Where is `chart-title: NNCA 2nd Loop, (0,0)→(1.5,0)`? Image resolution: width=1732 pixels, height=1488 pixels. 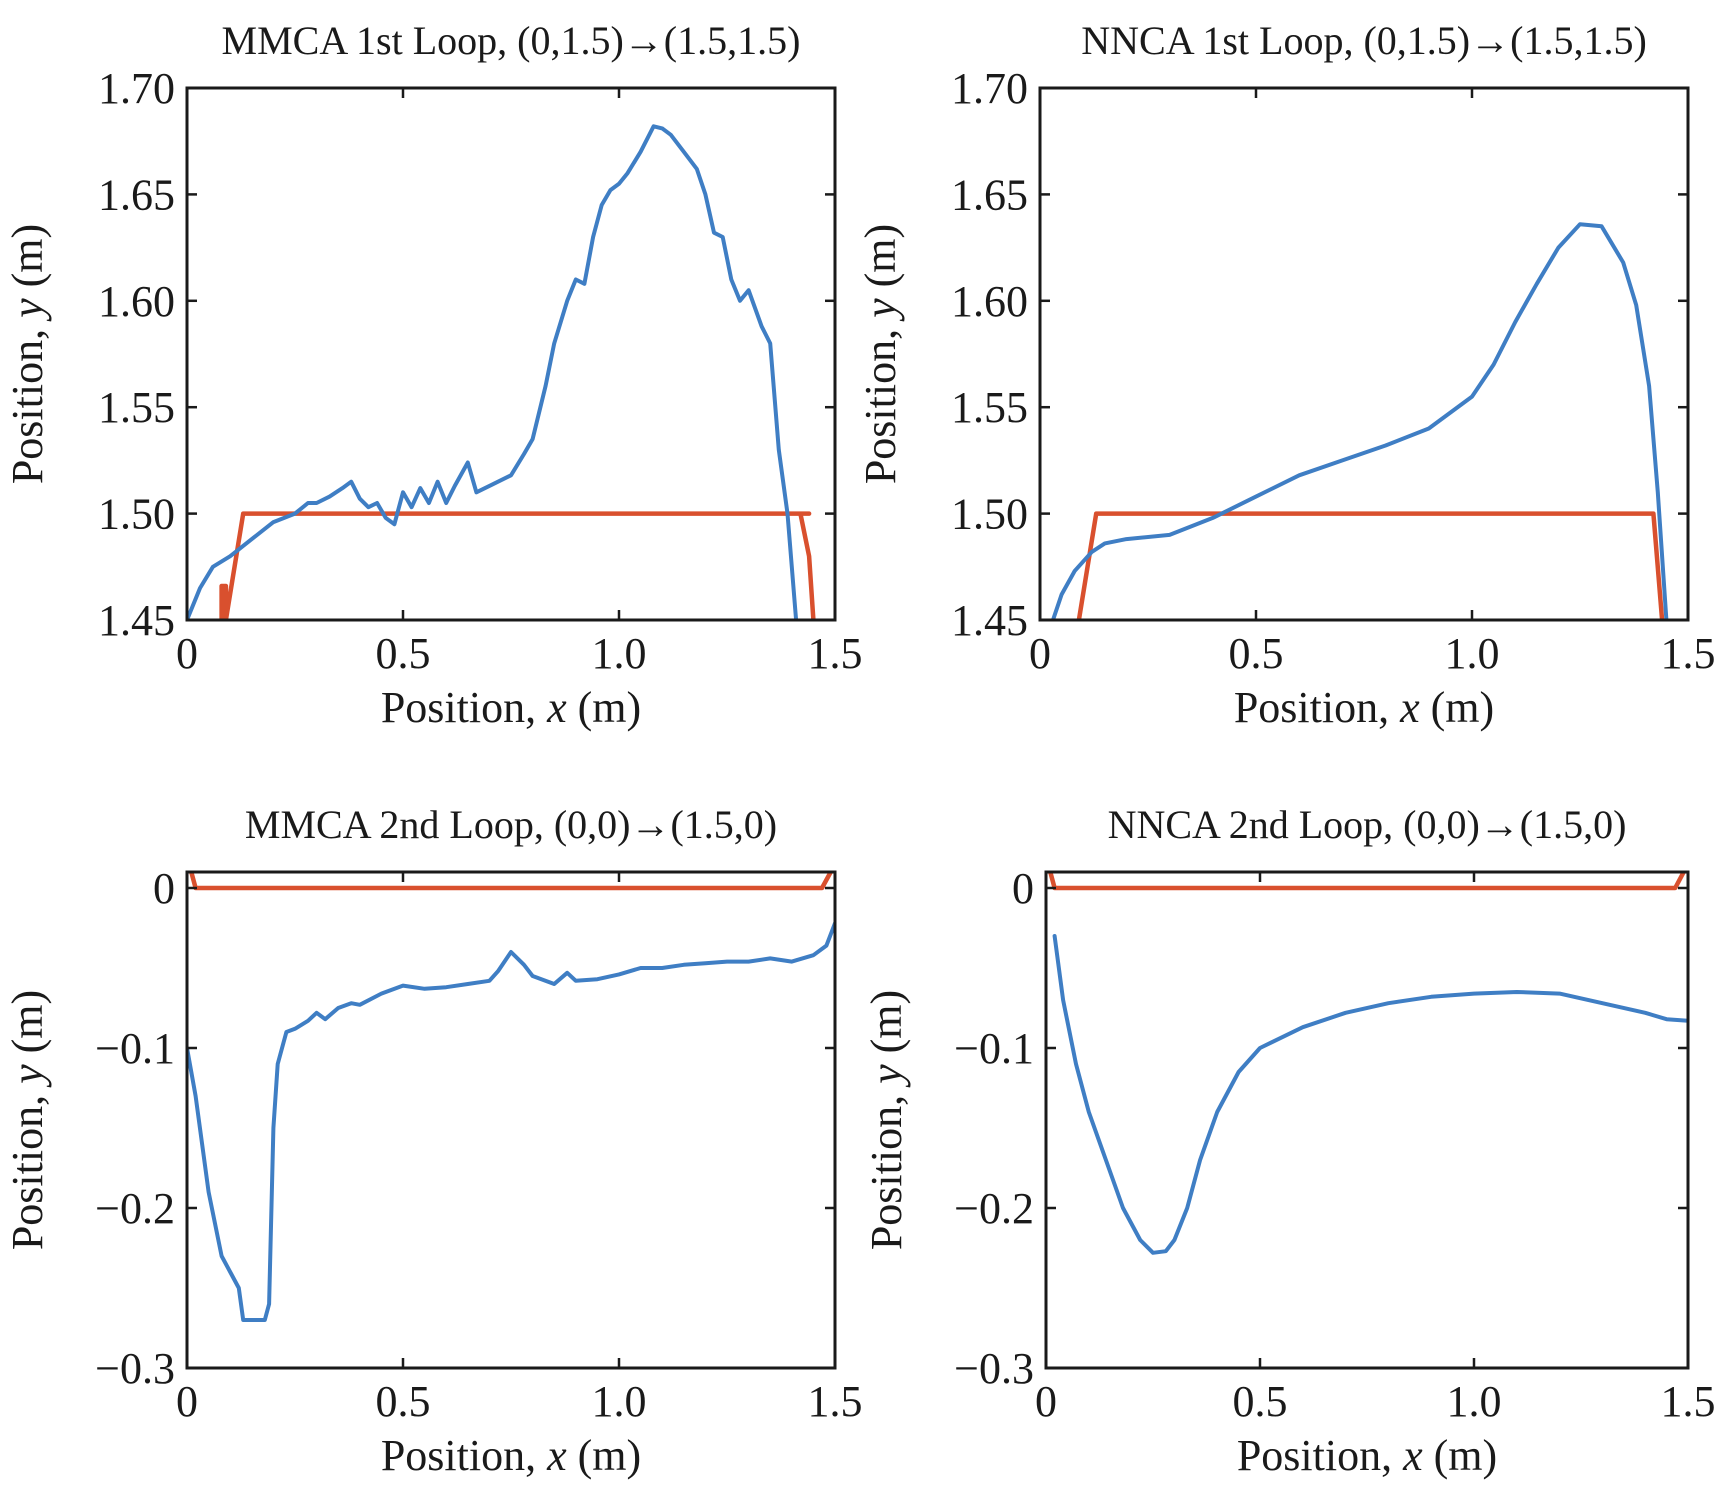
chart-title: NNCA 2nd Loop, (0,0)→(1.5,0) is located at coordinates (1367, 824).